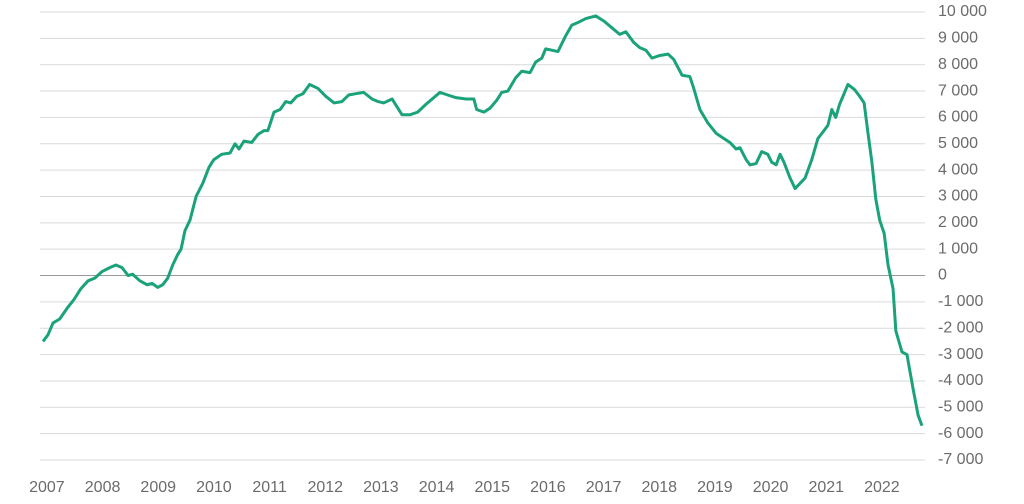 The image size is (1024, 504). What do you see at coordinates (214, 487) in the screenshot?
I see `x-tick-label: 2010` at bounding box center [214, 487].